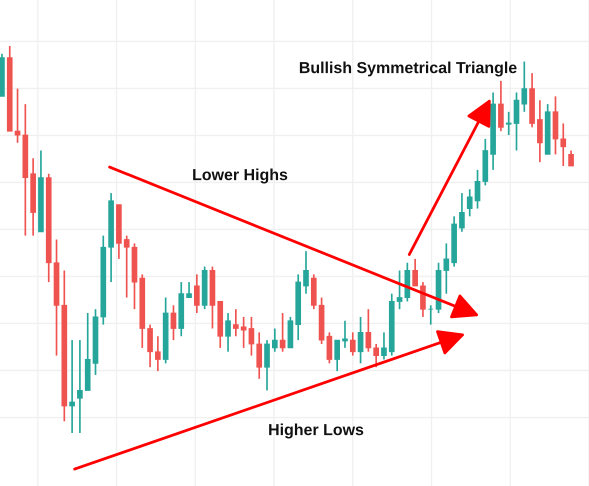  Describe the element at coordinates (240, 176) in the screenshot. I see `annotation: Lower Highs` at that location.